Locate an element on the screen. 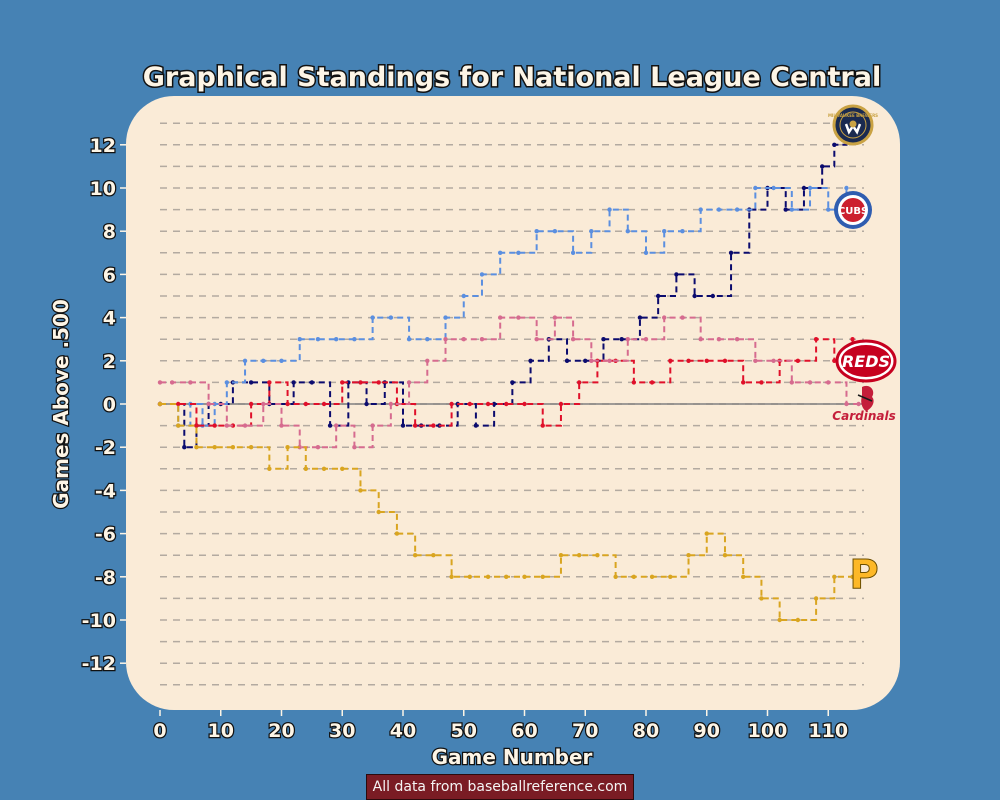 The image size is (1000, 800). x-tick-label: 50 is located at coordinates (464, 731).